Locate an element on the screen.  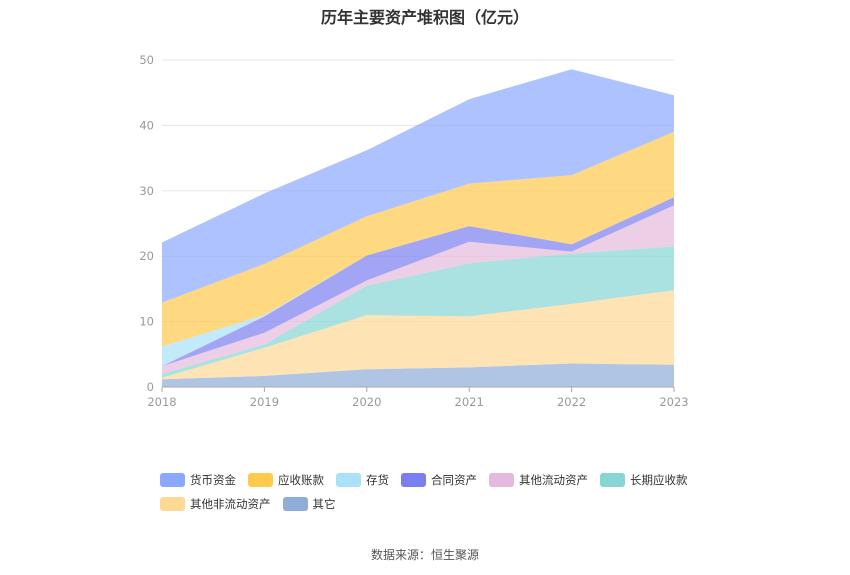
chart-title: 历年主要资产堆积图（亿元） is located at coordinates (424, 17).